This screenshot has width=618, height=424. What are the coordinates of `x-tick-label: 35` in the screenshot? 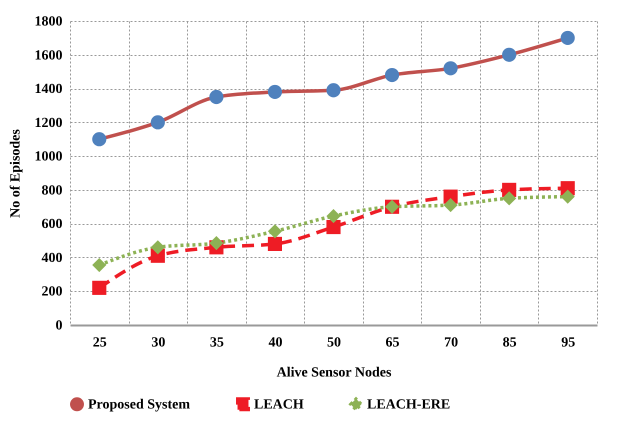 It's located at (217, 343).